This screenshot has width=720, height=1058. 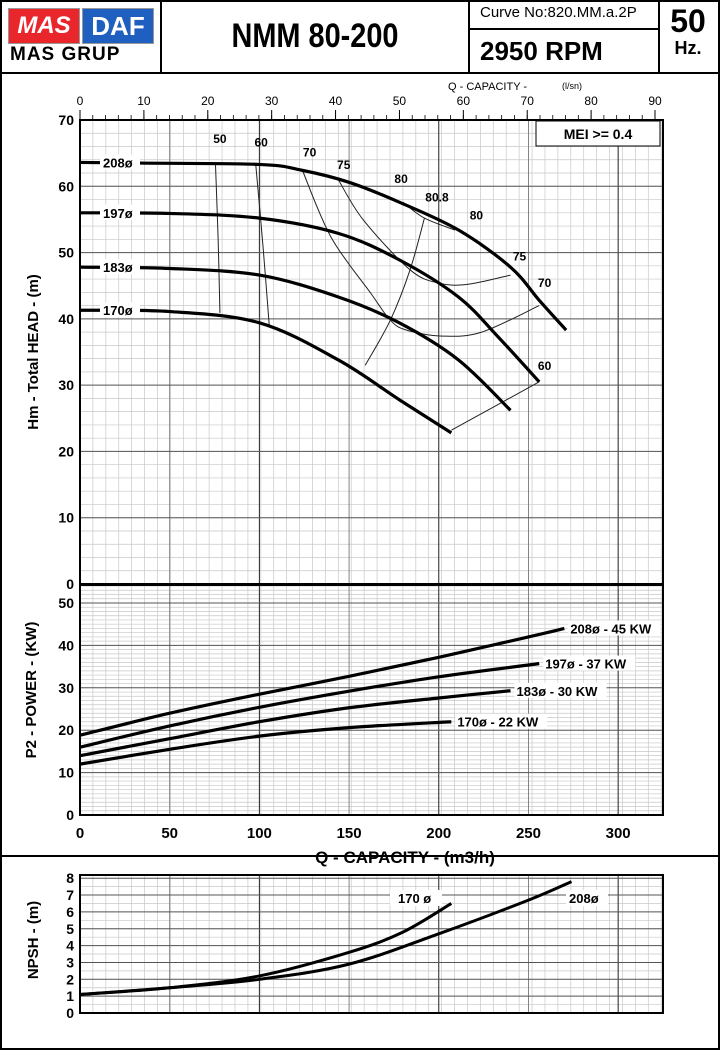 What do you see at coordinates (359, 73) in the screenshot?
I see `header-divider` at bounding box center [359, 73].